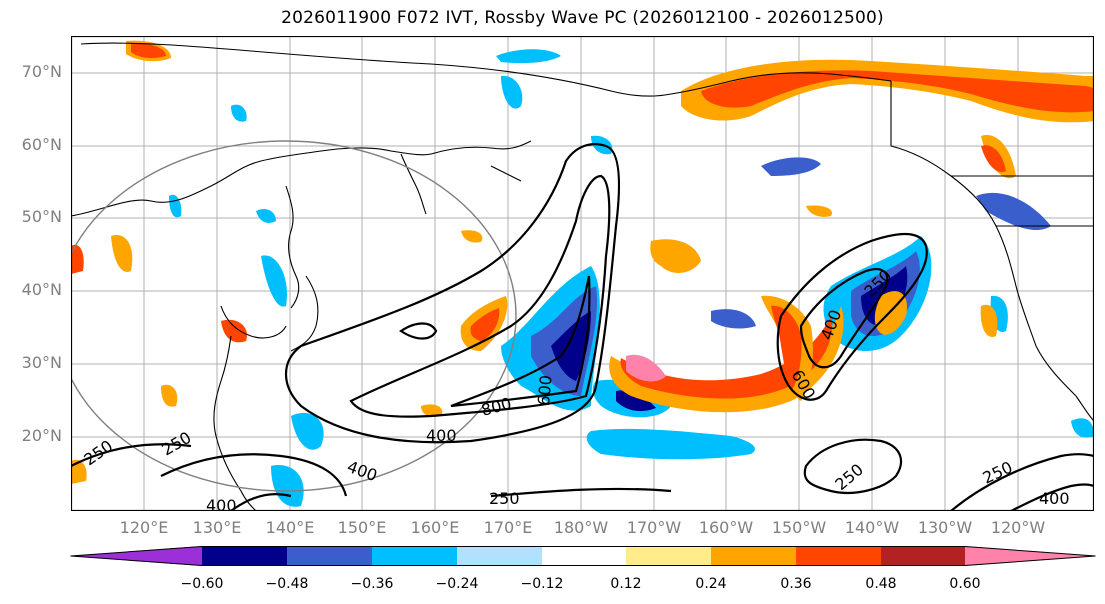 This screenshot has width=1105, height=604. What do you see at coordinates (217, 527) in the screenshot?
I see `lon-label-130e: 130°E` at bounding box center [217, 527].